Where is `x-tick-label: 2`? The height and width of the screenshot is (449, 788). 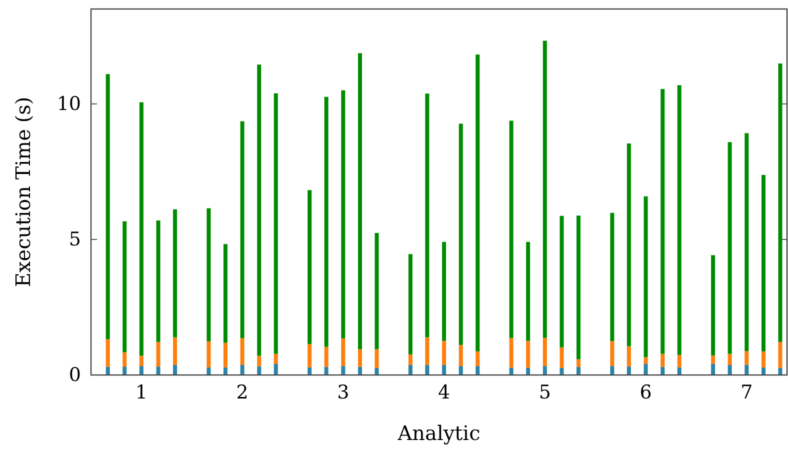 x-tick-label: 2 is located at coordinates (242, 392).